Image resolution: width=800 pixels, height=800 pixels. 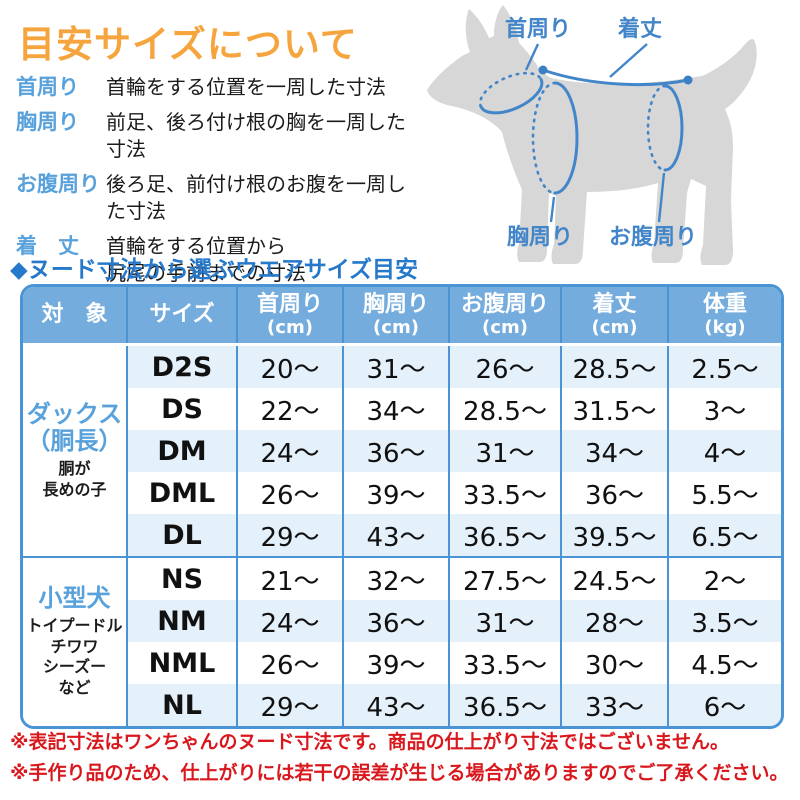 What do you see at coordinates (614, 663) in the screenshot?
I see `length-value: 30〜` at bounding box center [614, 663].